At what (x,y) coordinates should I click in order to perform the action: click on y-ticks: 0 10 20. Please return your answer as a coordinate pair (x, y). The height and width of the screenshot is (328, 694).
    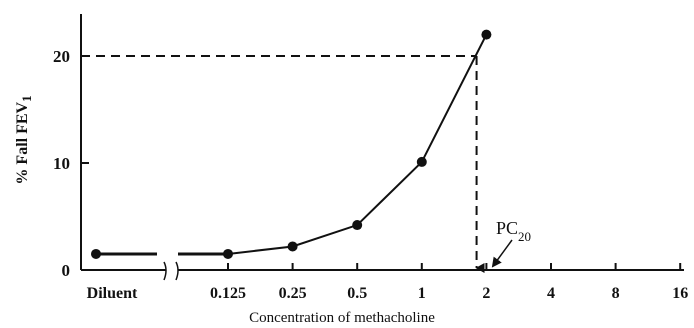
    Looking at the image, I should click on (71, 163).